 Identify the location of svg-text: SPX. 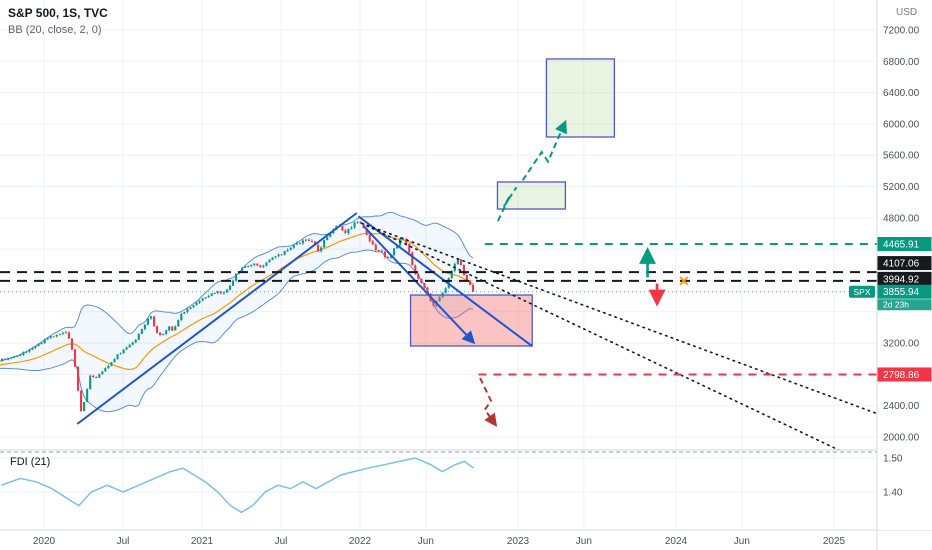
(861, 292).